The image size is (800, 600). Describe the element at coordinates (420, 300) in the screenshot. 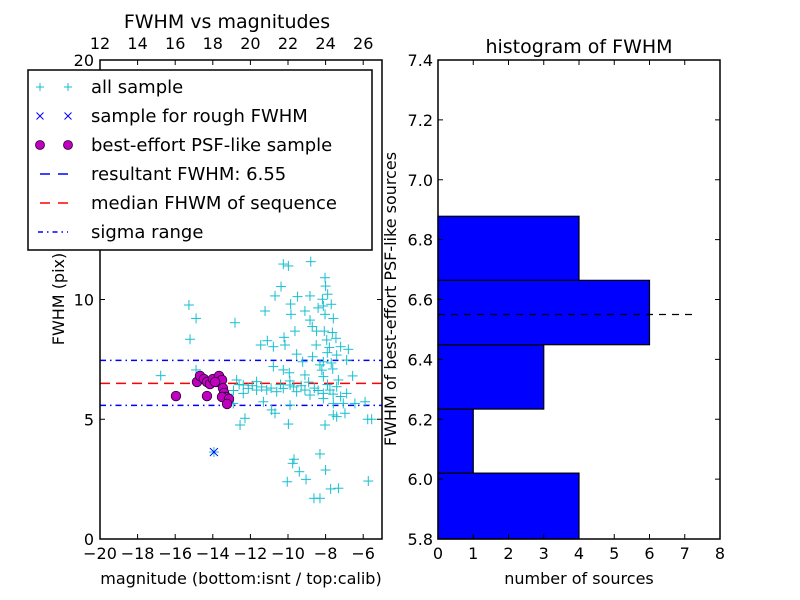

I see `y-tick-label: 6.6` at that location.